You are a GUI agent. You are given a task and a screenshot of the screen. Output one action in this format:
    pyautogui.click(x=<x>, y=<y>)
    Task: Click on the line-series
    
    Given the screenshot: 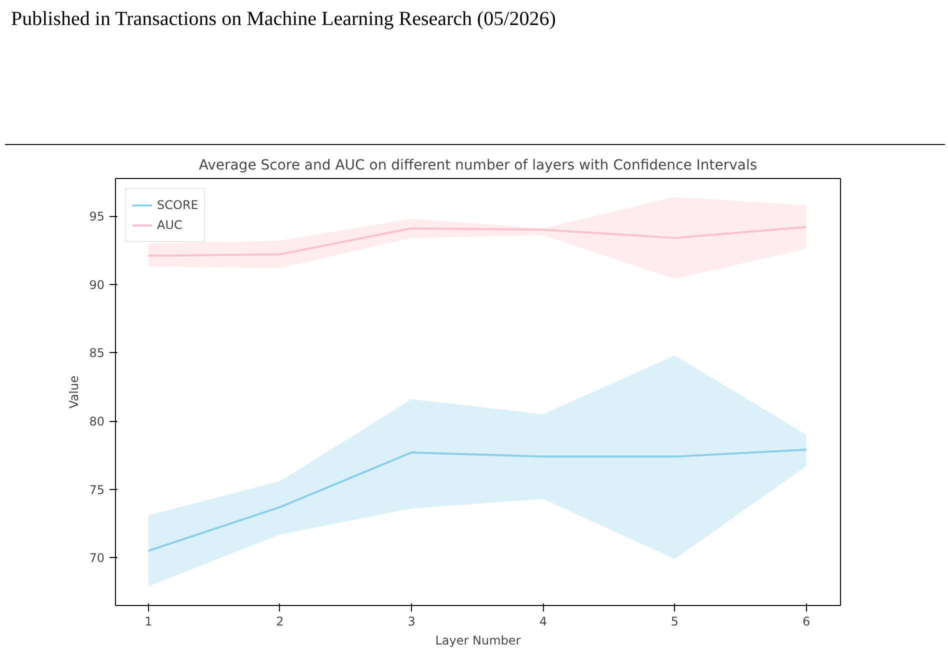 What is the action you would take?
    pyautogui.click(x=477, y=500)
    